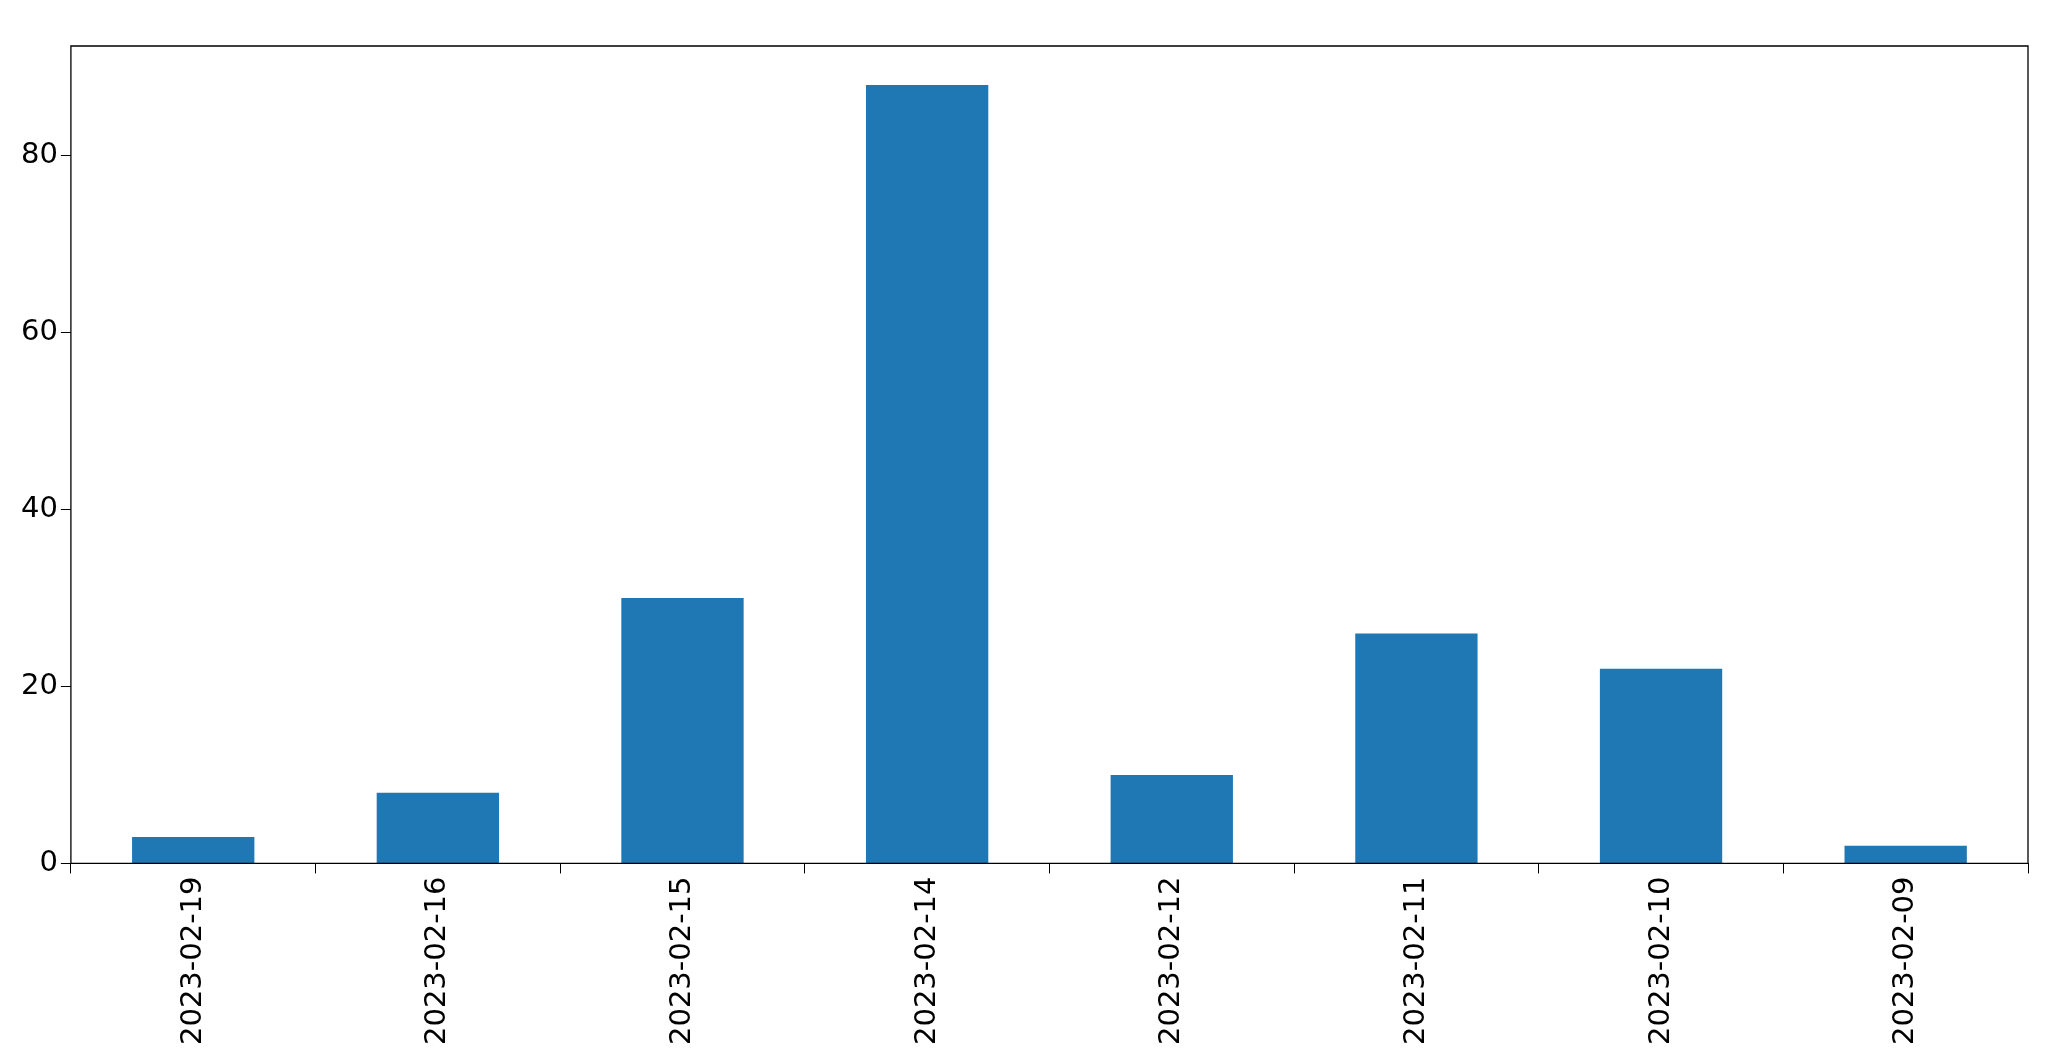 The height and width of the screenshot is (1061, 2071). I want to click on x-tick-label: 2023-02-14, so click(924, 961).